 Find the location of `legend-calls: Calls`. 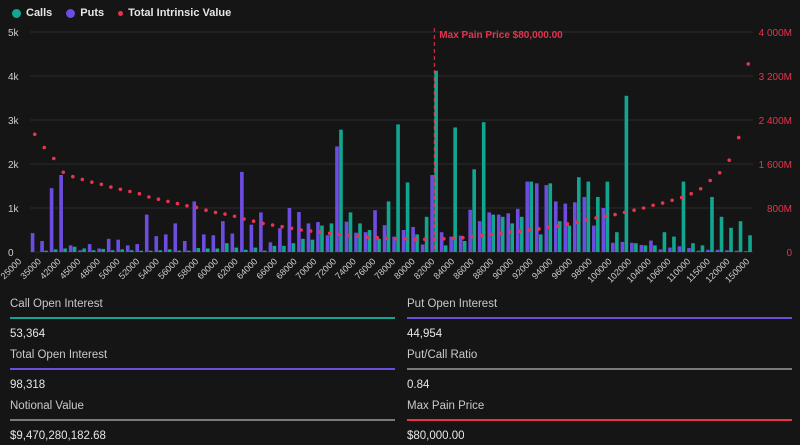

legend-calls: Calls is located at coordinates (32, 13).